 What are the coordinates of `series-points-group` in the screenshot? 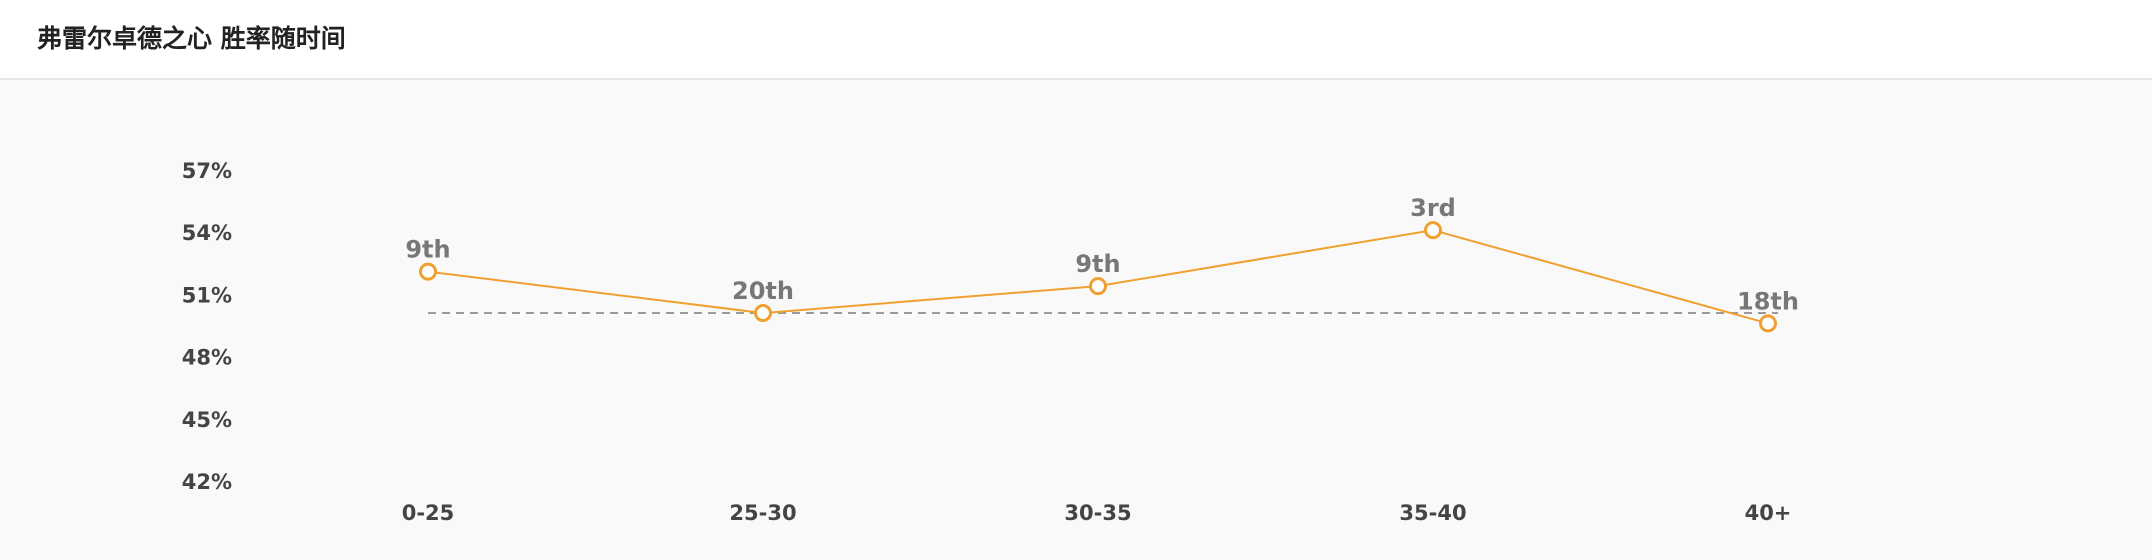 It's located at (1098, 277).